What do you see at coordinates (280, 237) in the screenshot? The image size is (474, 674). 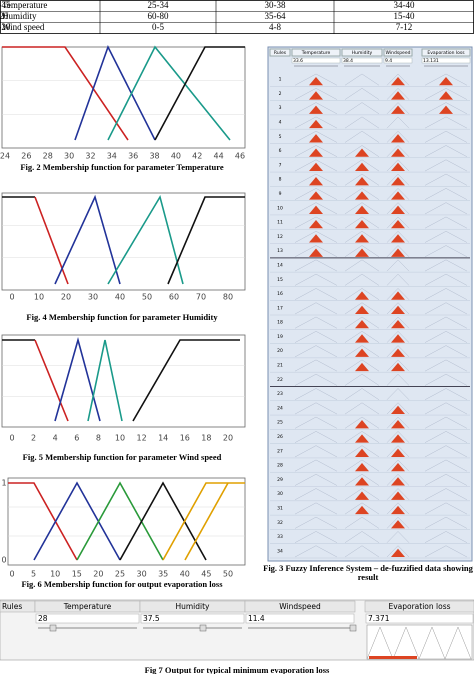 I see `row-number: 12` at bounding box center [280, 237].